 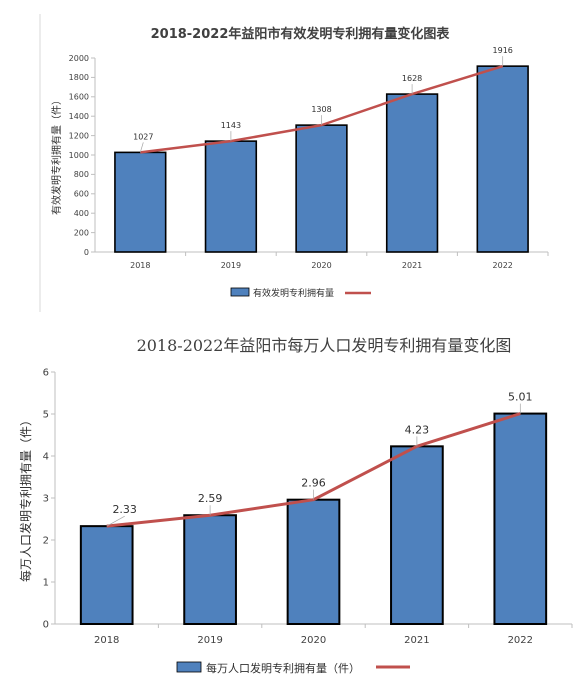 What do you see at coordinates (240, 292) in the screenshot?
I see `chart1-legend-bar-swatch` at bounding box center [240, 292].